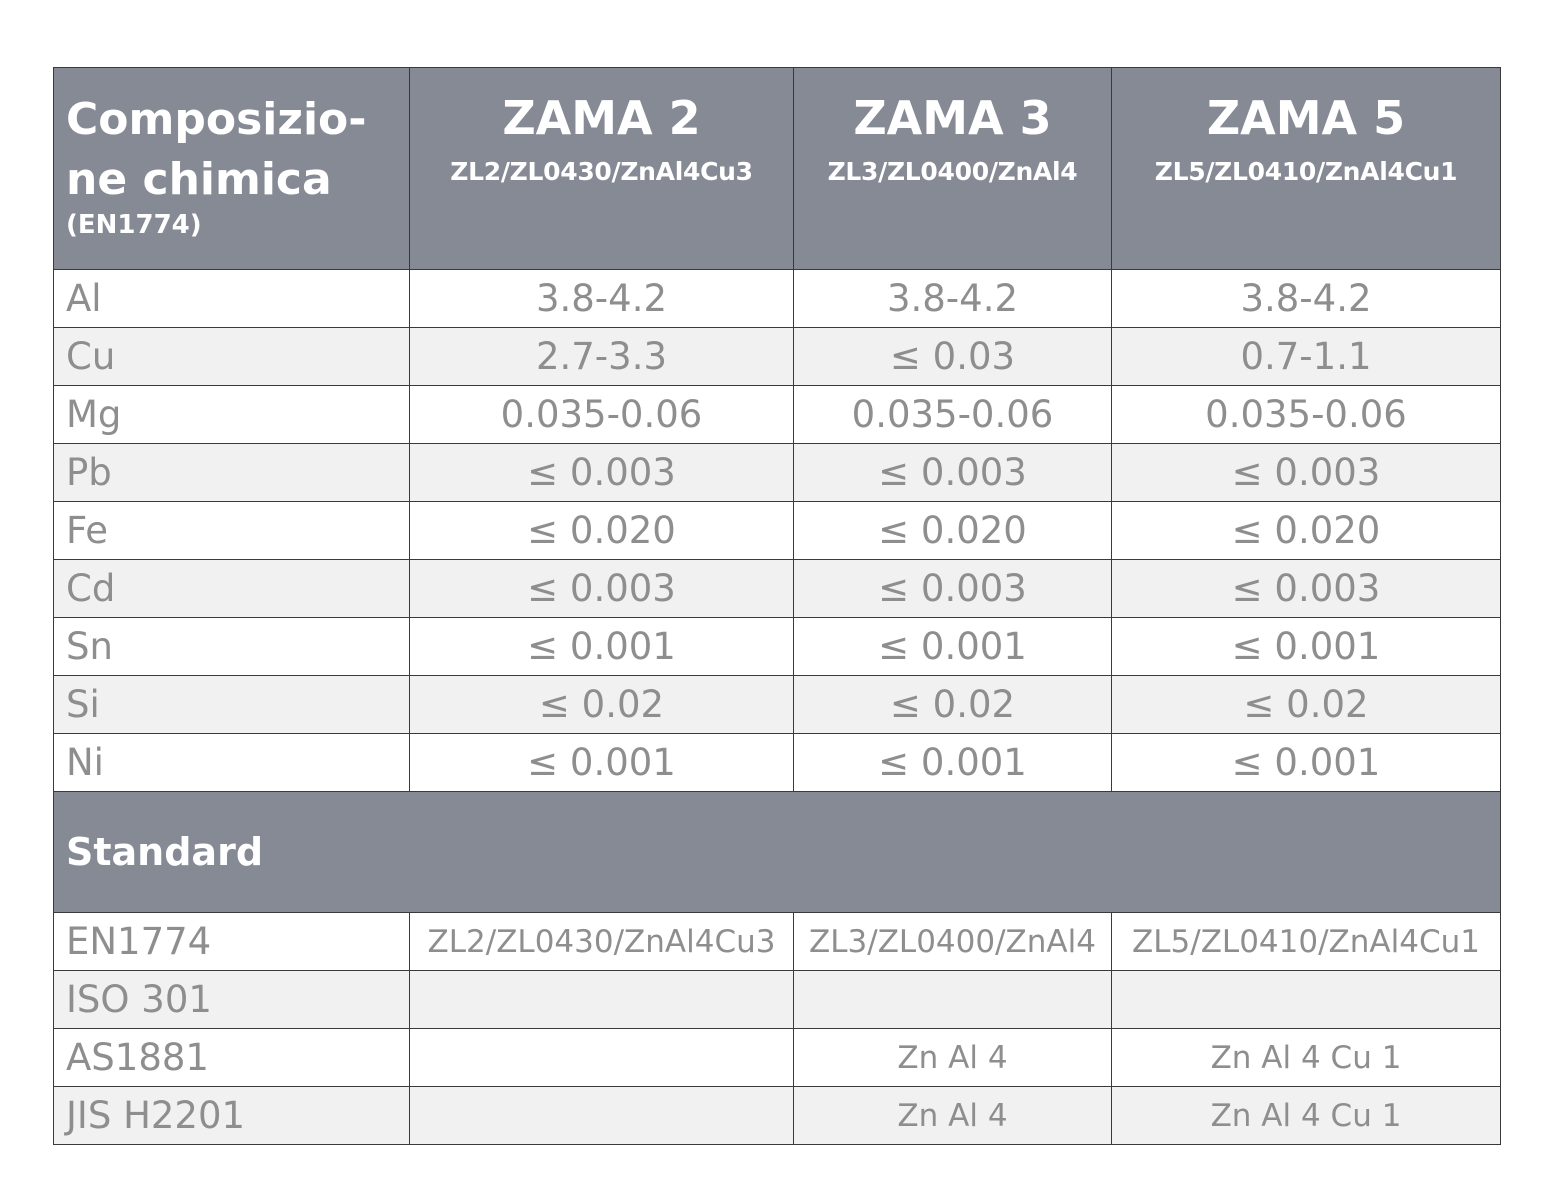 This screenshot has width=1554, height=1199. I want to click on table-row-mg: Mg 0.035-0.06 0.035-0.06 0.035-0.06, so click(777, 414).